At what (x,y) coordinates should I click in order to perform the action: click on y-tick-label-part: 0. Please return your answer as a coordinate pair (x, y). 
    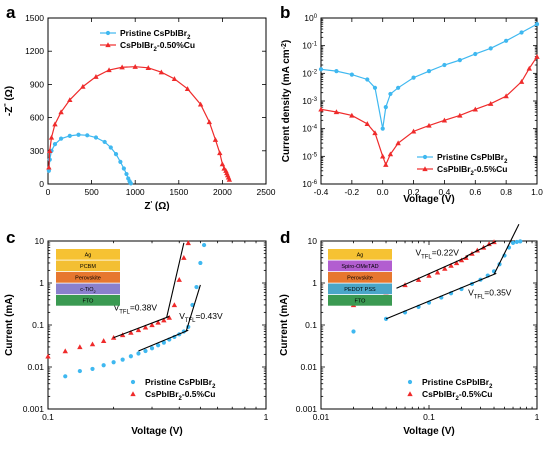
    Looking at the image, I should click on (41, 184).